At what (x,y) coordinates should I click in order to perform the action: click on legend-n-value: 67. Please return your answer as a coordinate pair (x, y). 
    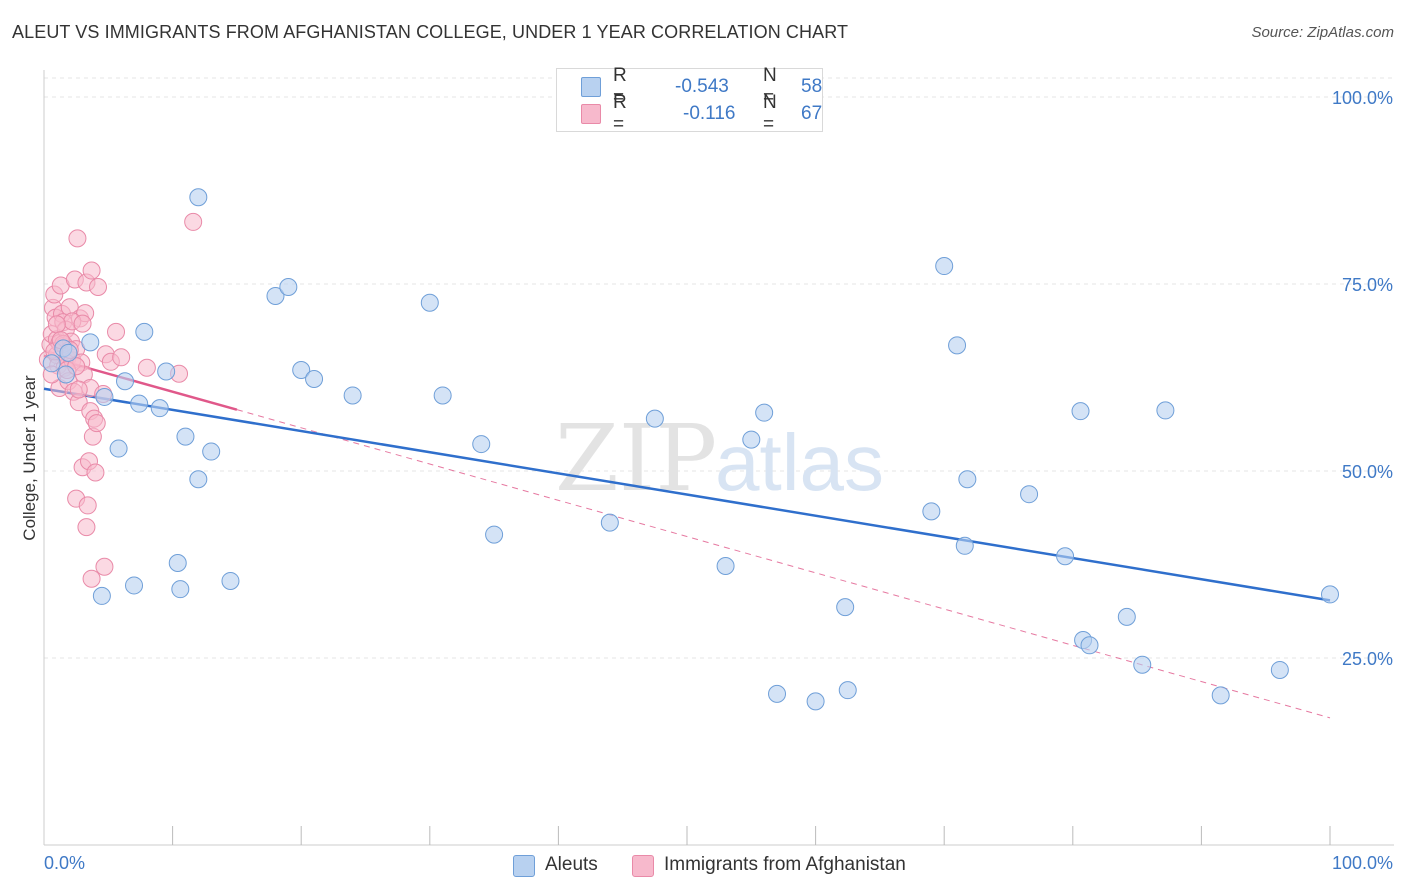
    Looking at the image, I should click on (812, 113).